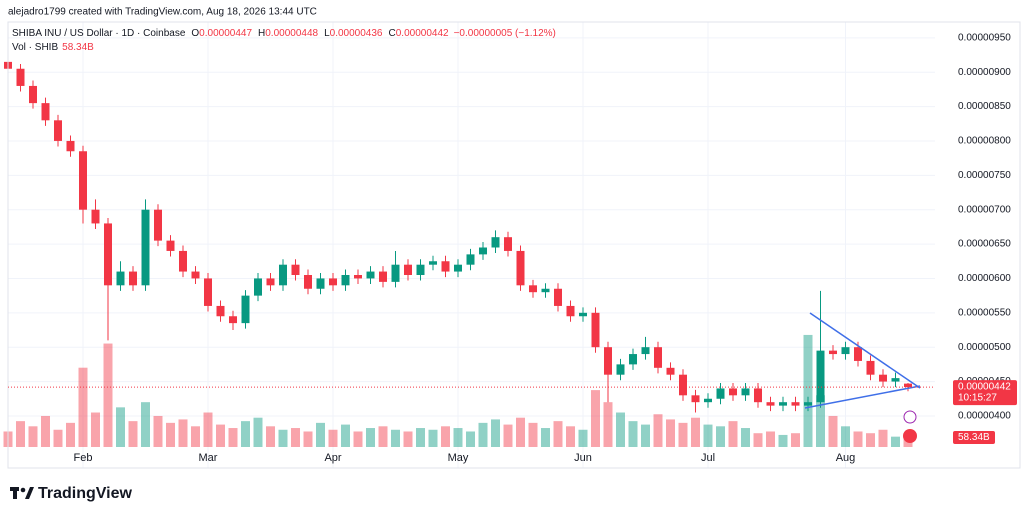 The height and width of the screenshot is (517, 1024). Describe the element at coordinates (356, 33) in the screenshot. I see `ohlc-value: 0.00000436` at that location.